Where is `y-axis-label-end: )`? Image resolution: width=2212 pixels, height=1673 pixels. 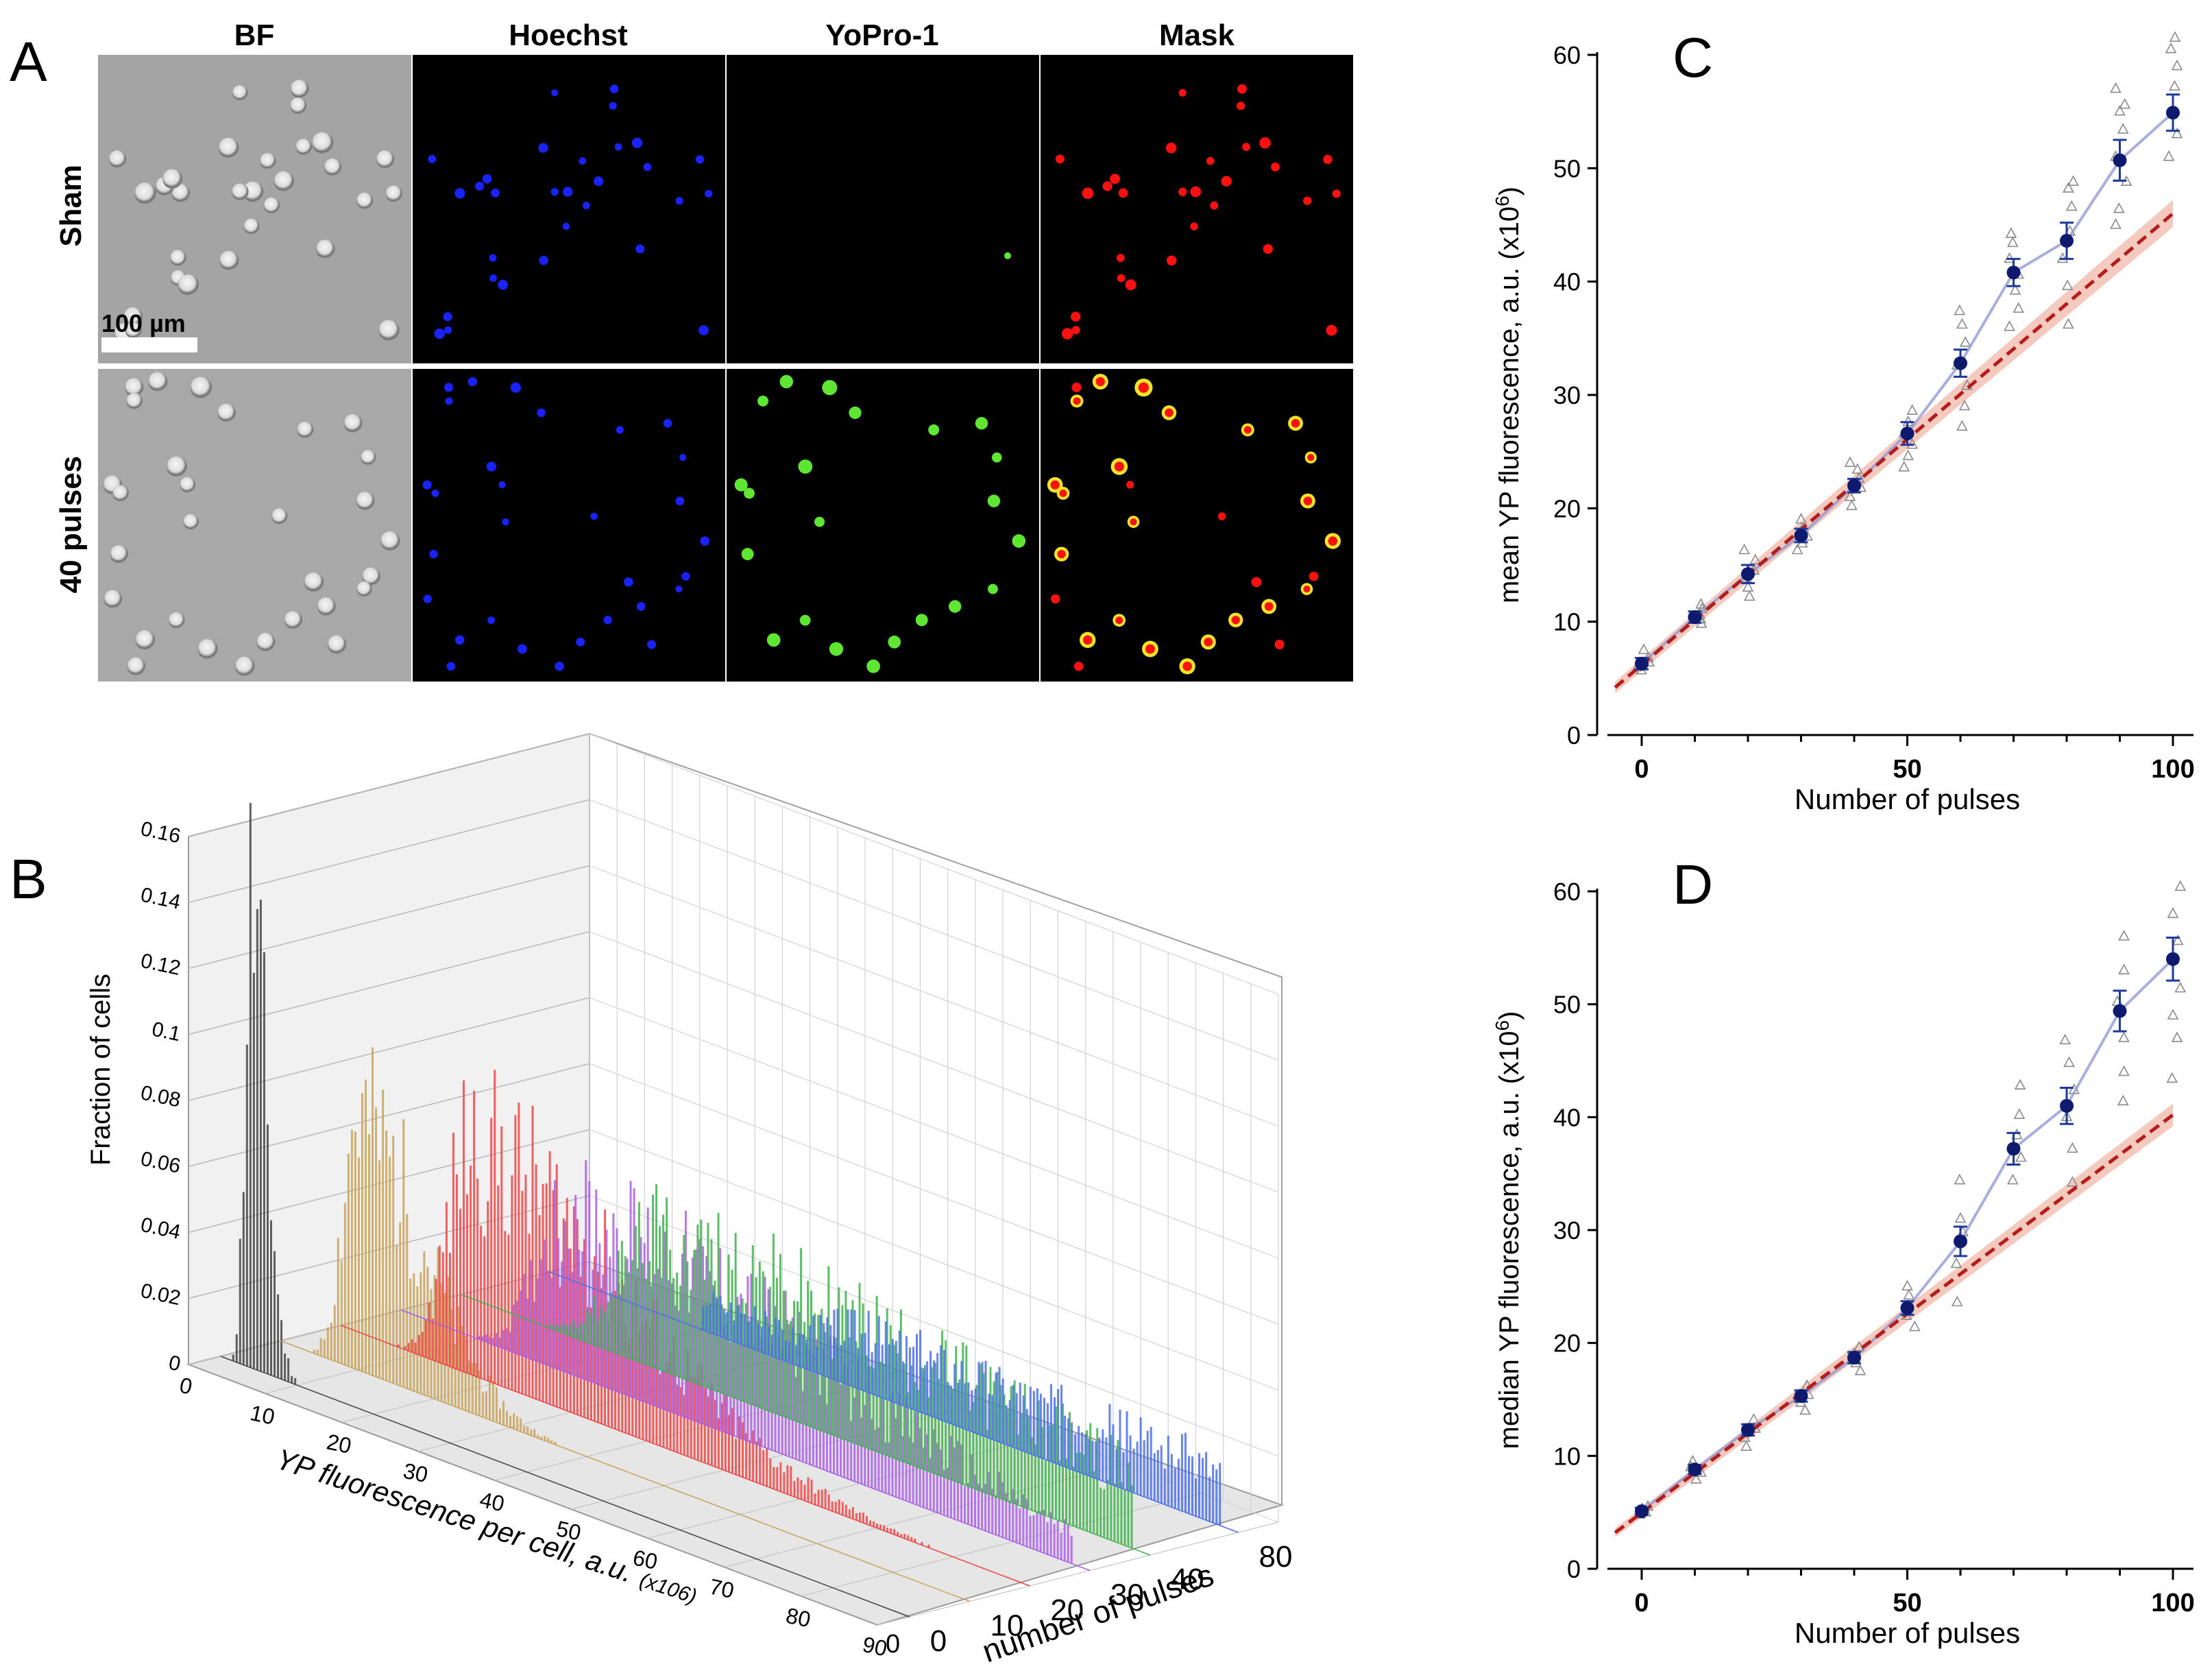 y-axis-label-end: ) is located at coordinates (1509, 191).